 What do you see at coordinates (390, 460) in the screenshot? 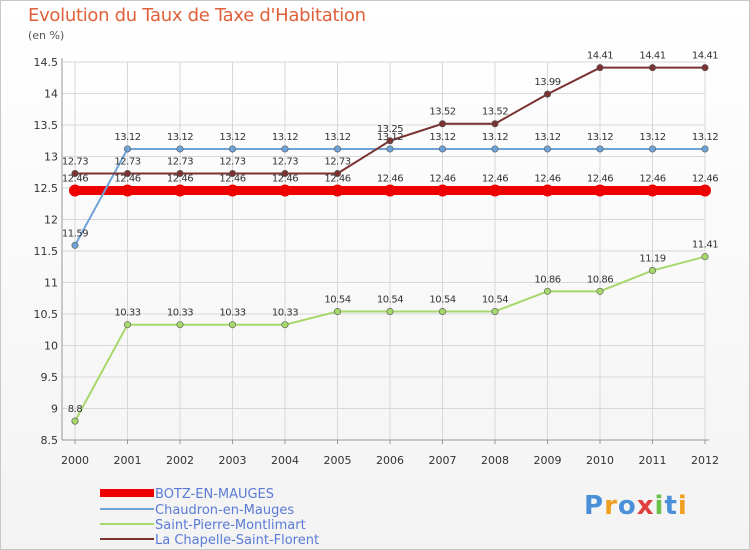
I see `x-tick-label: 2006` at bounding box center [390, 460].